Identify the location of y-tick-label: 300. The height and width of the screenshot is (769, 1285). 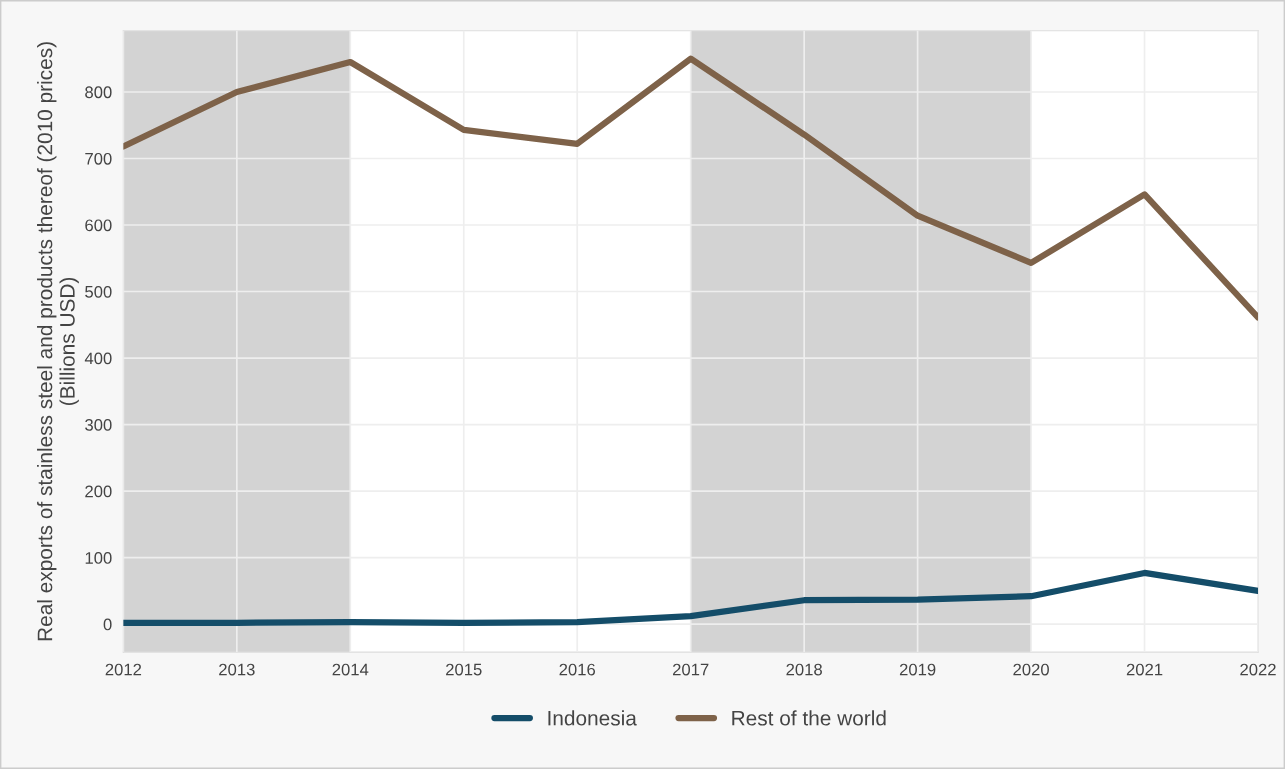
(98, 424).